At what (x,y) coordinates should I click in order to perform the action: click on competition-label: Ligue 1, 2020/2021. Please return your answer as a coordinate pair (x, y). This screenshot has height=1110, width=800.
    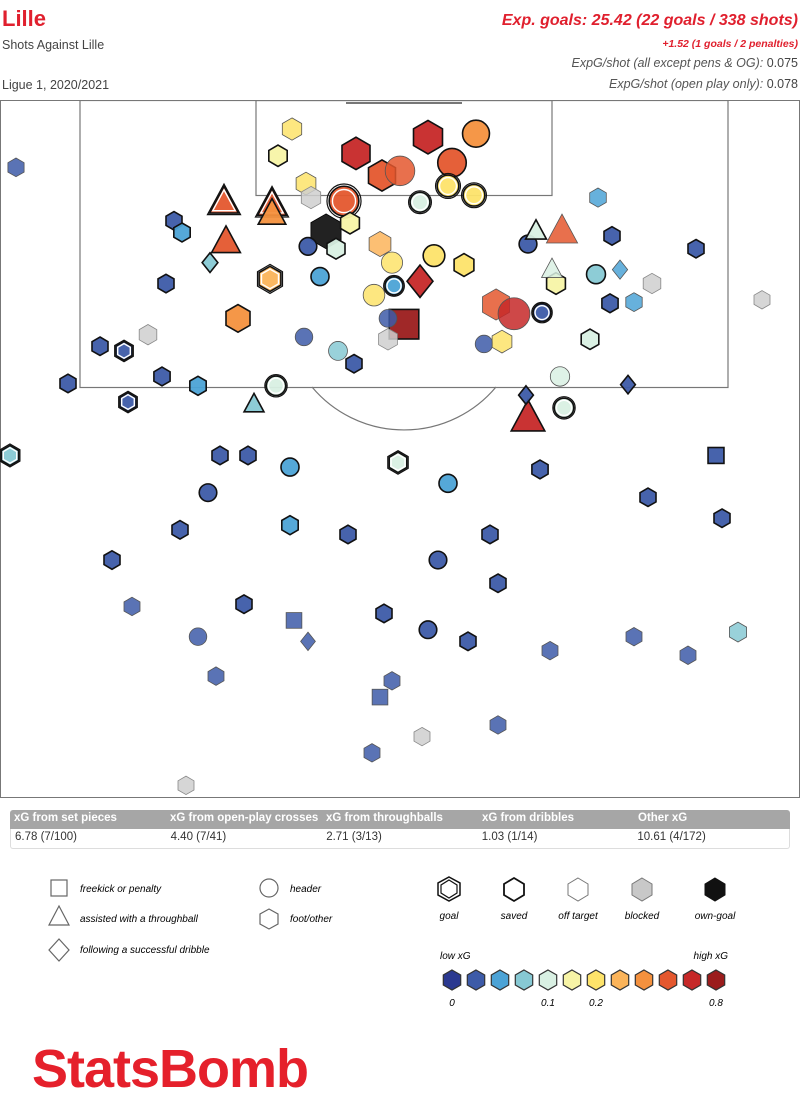
    Looking at the image, I should click on (56, 85).